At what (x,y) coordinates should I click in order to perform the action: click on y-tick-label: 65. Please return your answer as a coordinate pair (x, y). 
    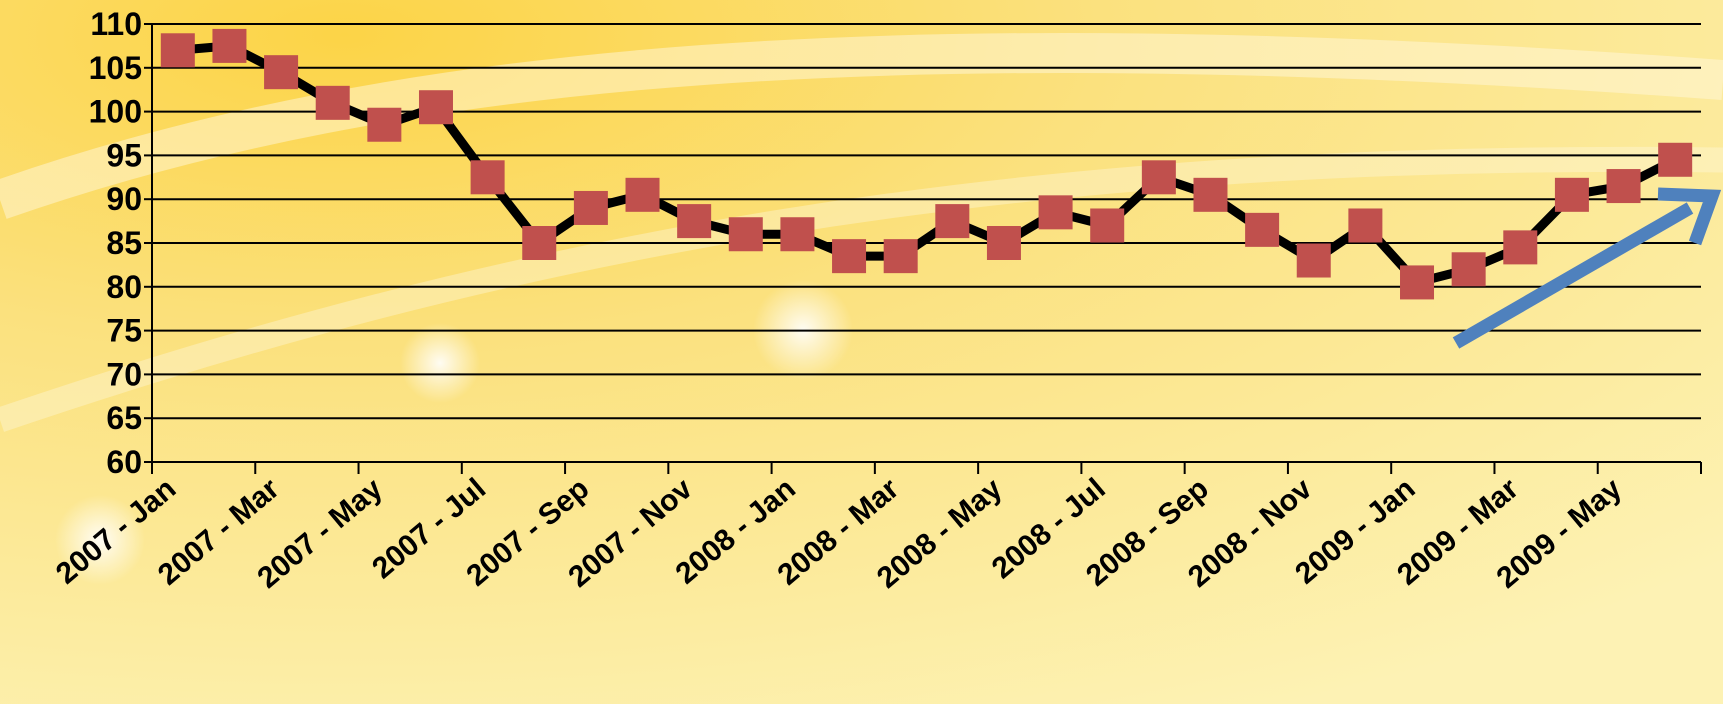
    Looking at the image, I should click on (124, 418).